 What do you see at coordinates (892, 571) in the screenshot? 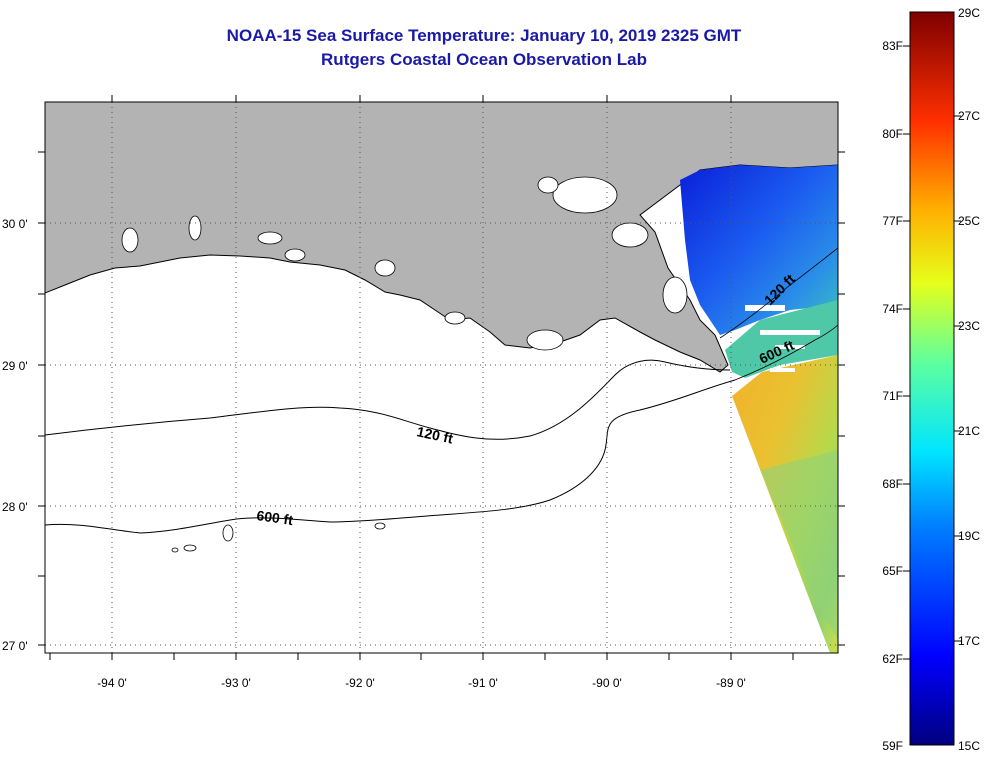
I see `colorbar-f-65: 65F` at bounding box center [892, 571].